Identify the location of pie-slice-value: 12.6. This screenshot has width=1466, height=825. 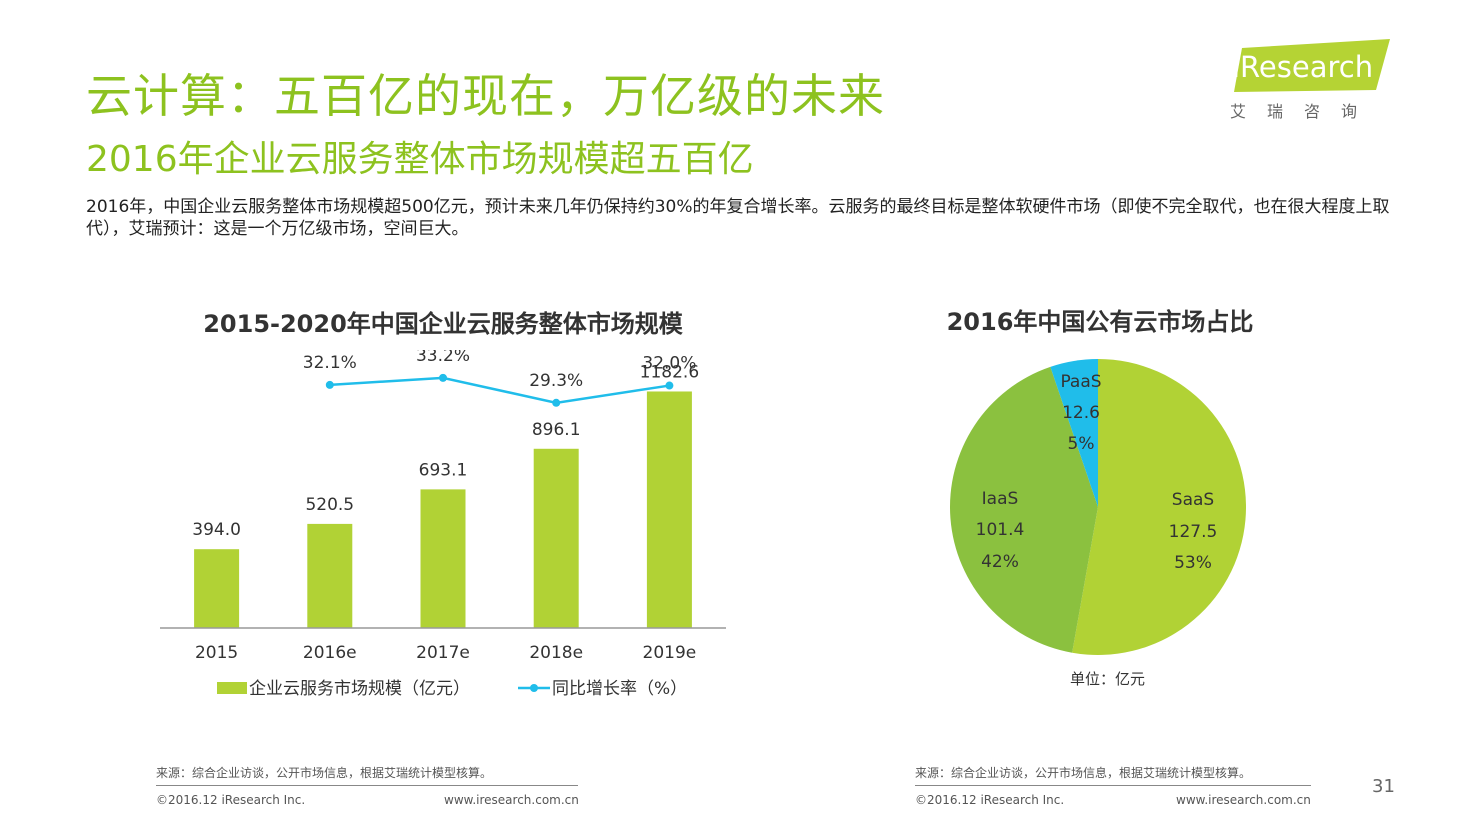
(1081, 413).